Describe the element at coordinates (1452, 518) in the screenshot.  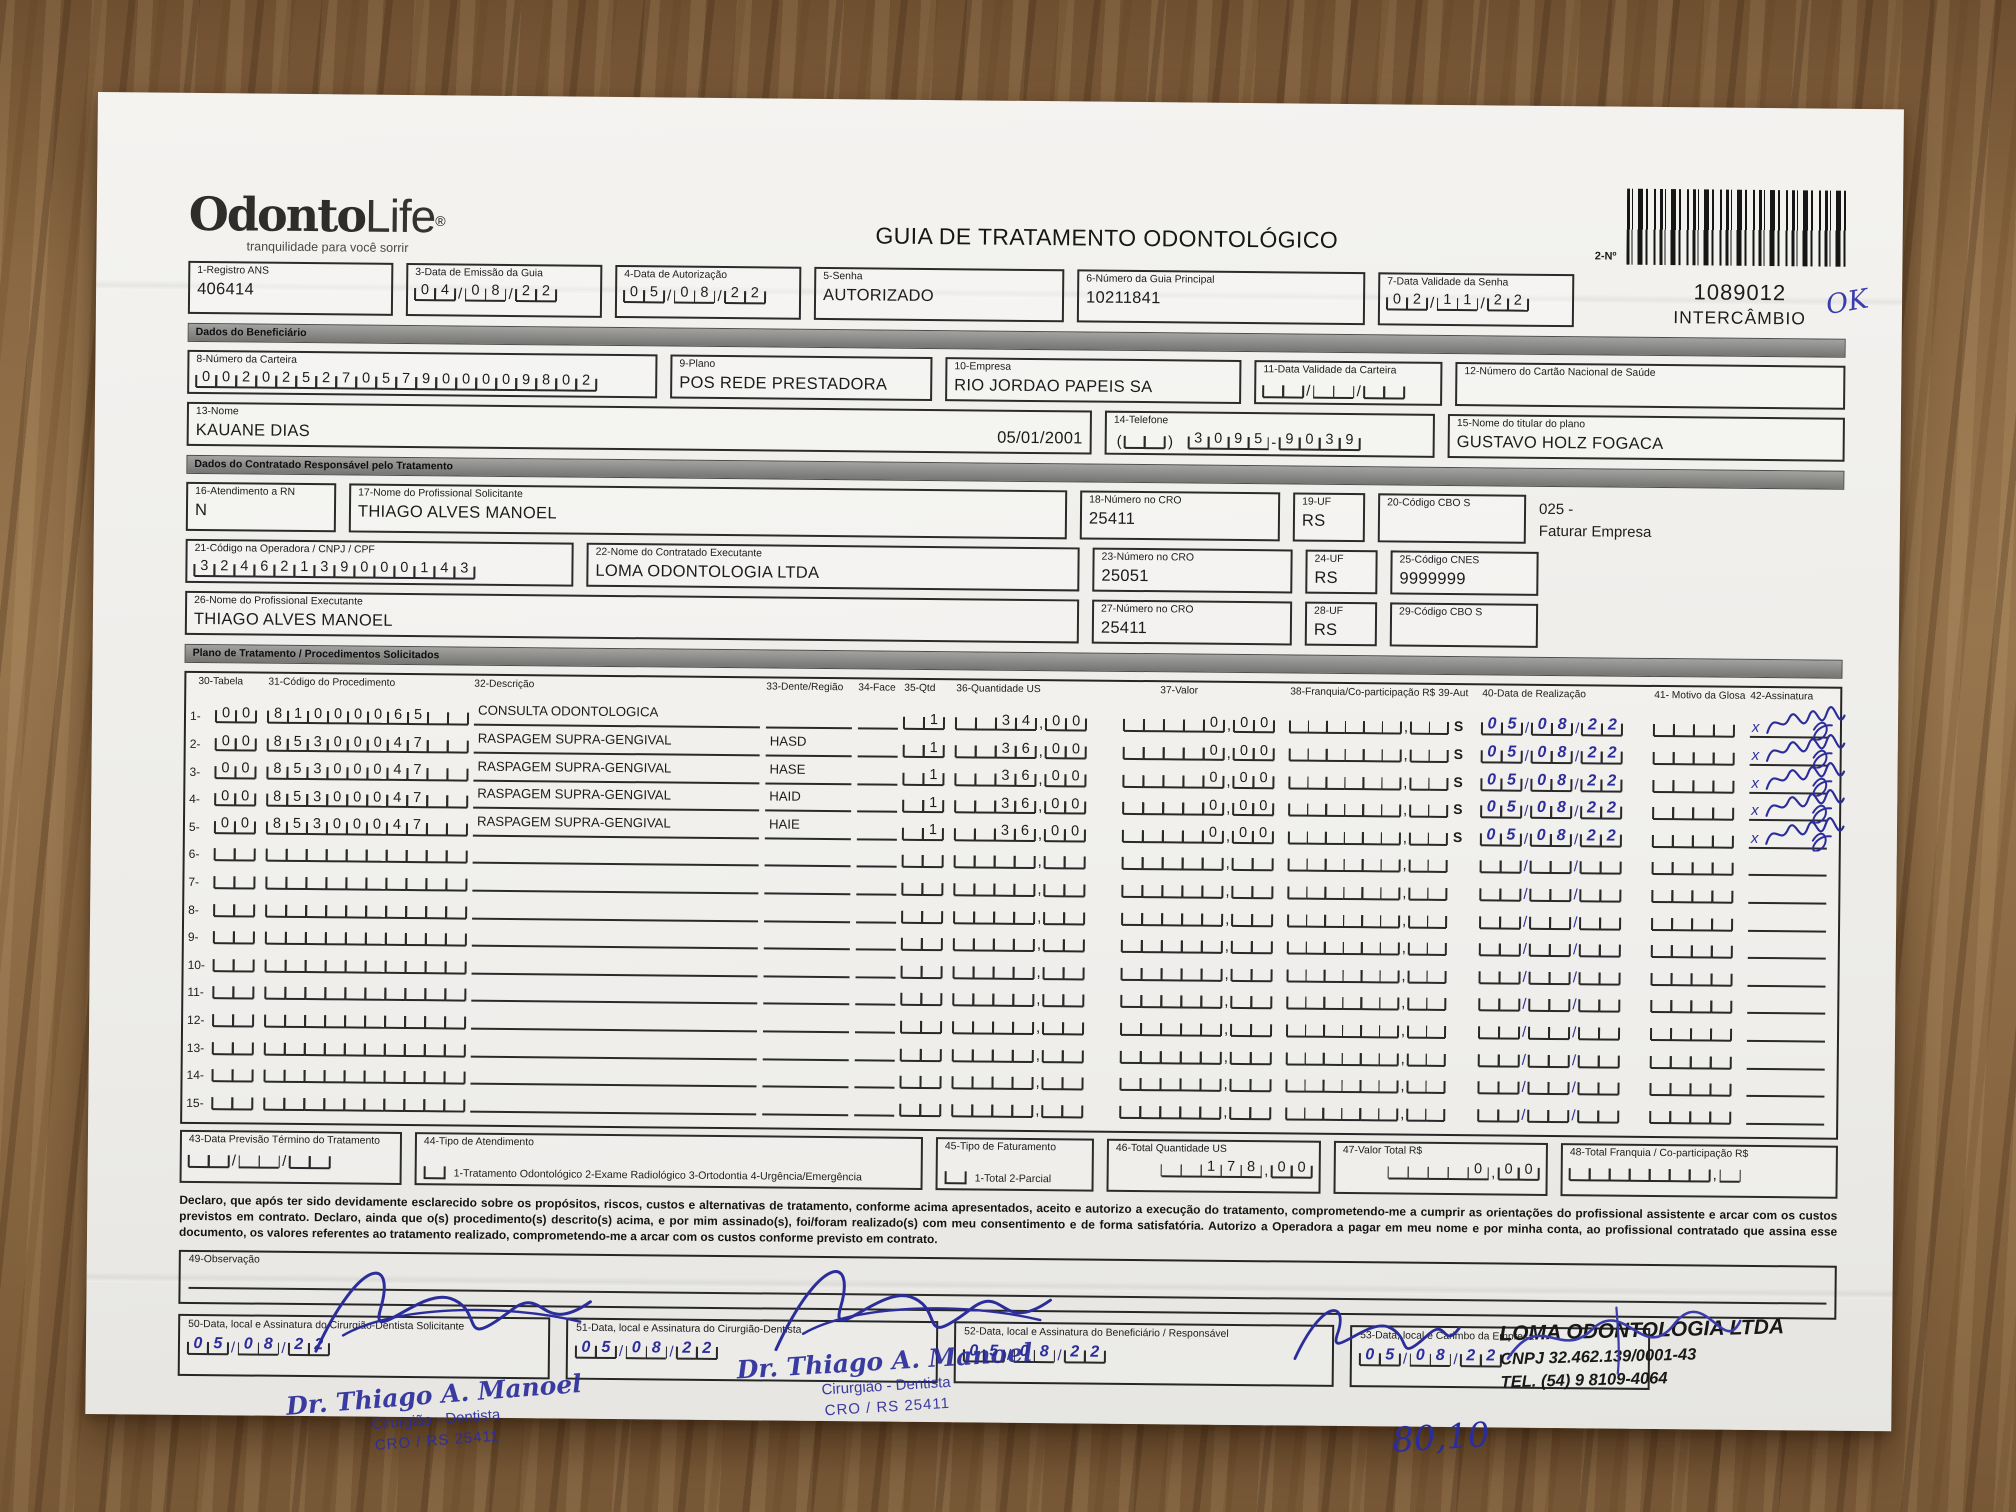
I see `field-cbo-solicitante: 20-Código CBO S` at that location.